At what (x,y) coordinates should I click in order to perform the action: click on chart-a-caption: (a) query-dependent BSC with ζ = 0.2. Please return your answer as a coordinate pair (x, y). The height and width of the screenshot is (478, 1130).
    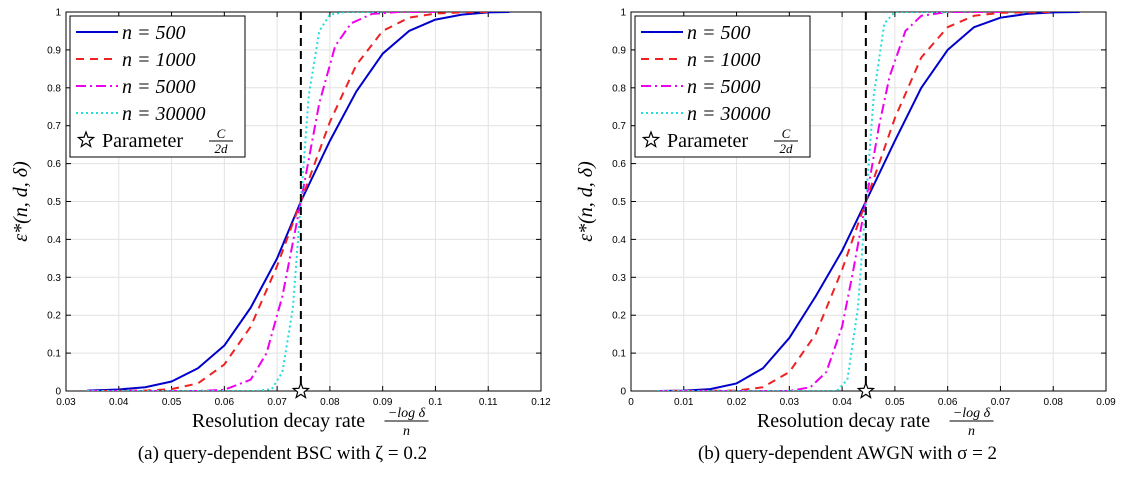
    Looking at the image, I should click on (282, 453).